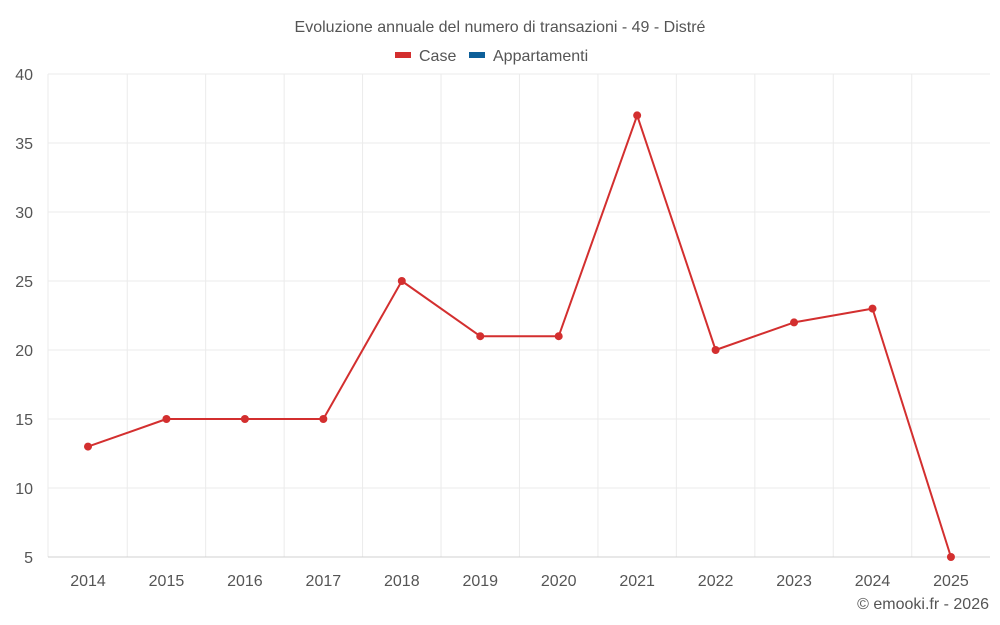 This screenshot has height=625, width=1000. I want to click on data-point-case-2019, so click(480, 336).